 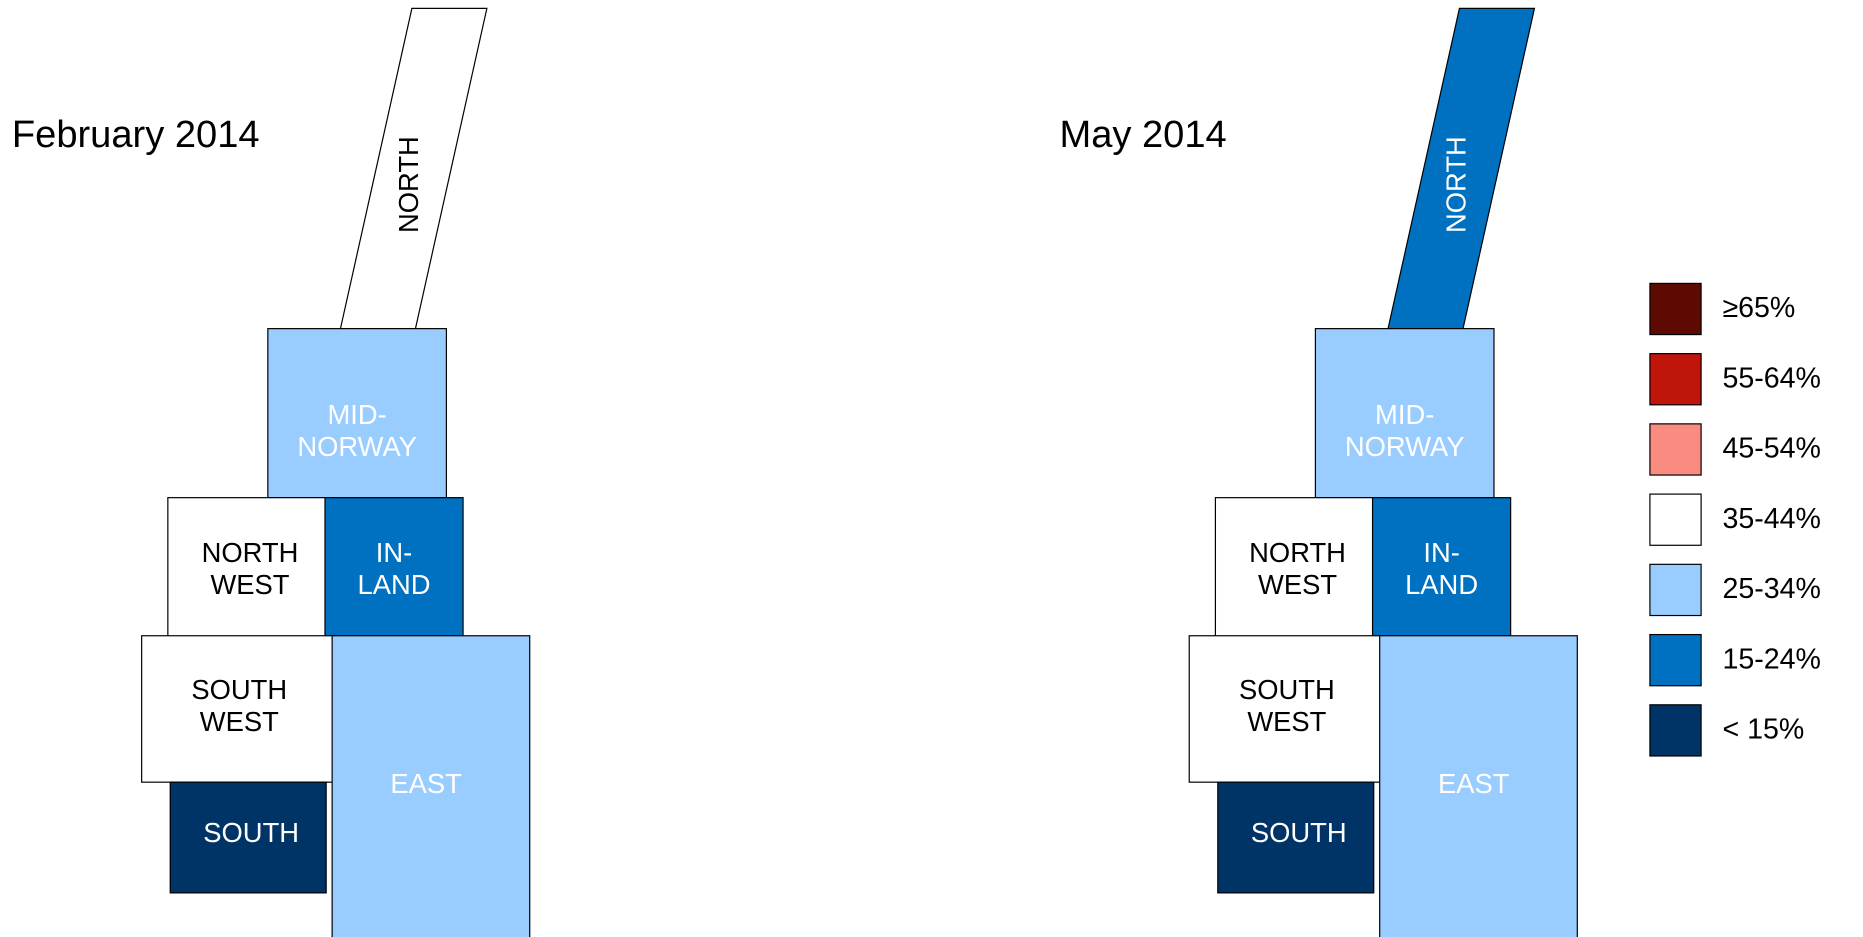 I want to click on legend-label: < 15%, so click(x=1764, y=730).